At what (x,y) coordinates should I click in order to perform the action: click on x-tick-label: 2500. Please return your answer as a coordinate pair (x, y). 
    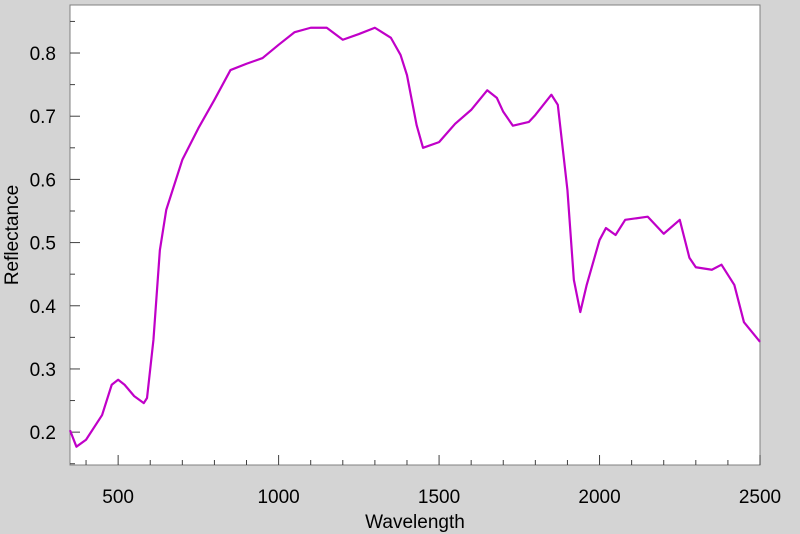
    Looking at the image, I should click on (760, 497).